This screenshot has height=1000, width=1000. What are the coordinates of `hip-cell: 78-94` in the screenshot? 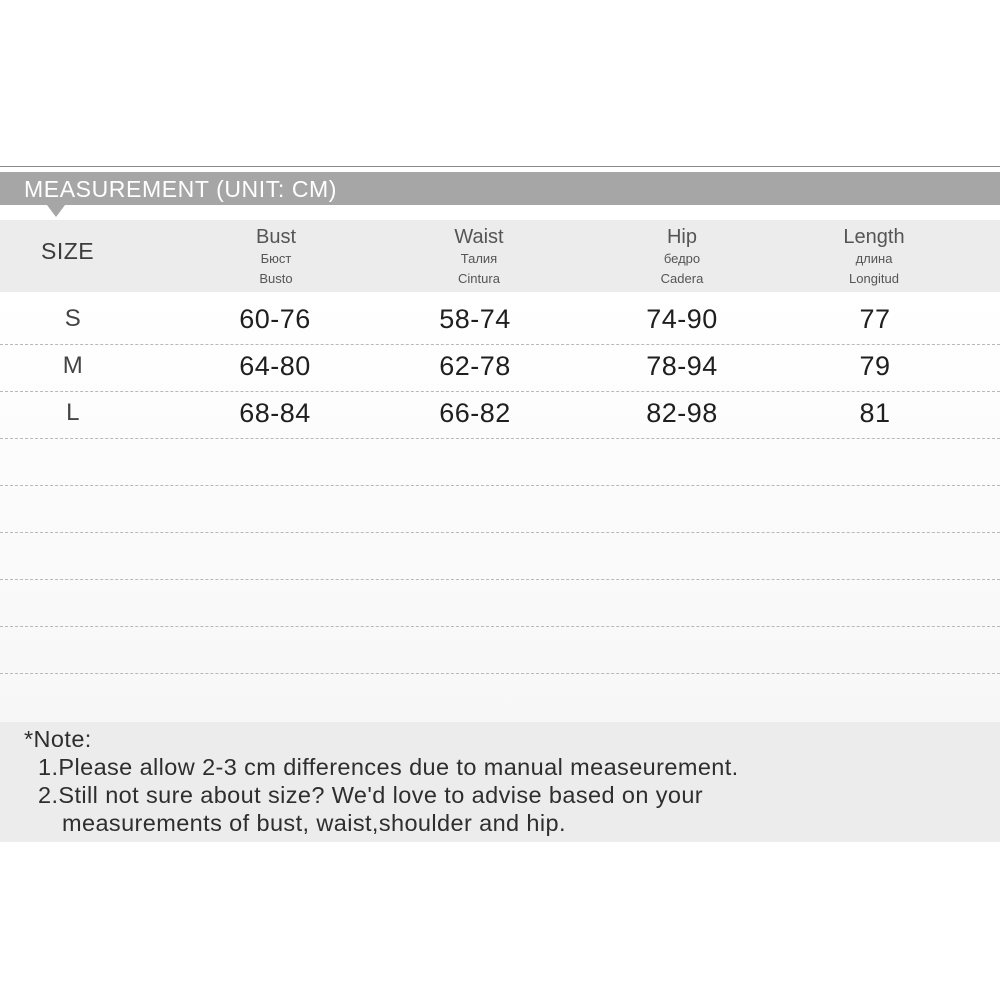 It's located at (682, 366).